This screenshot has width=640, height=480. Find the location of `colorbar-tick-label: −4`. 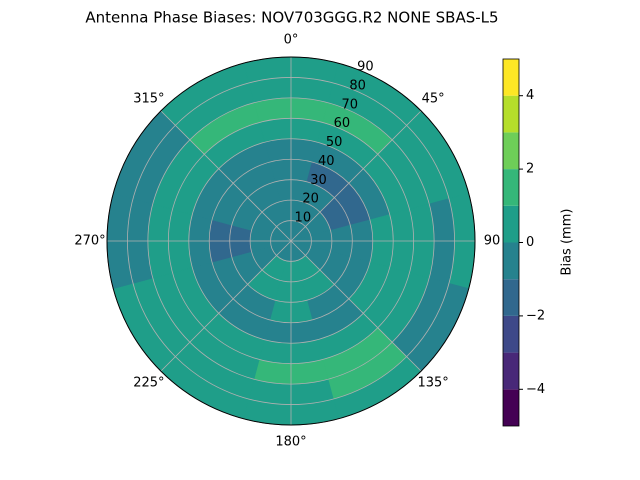

colorbar-tick-label: −4 is located at coordinates (535, 389).